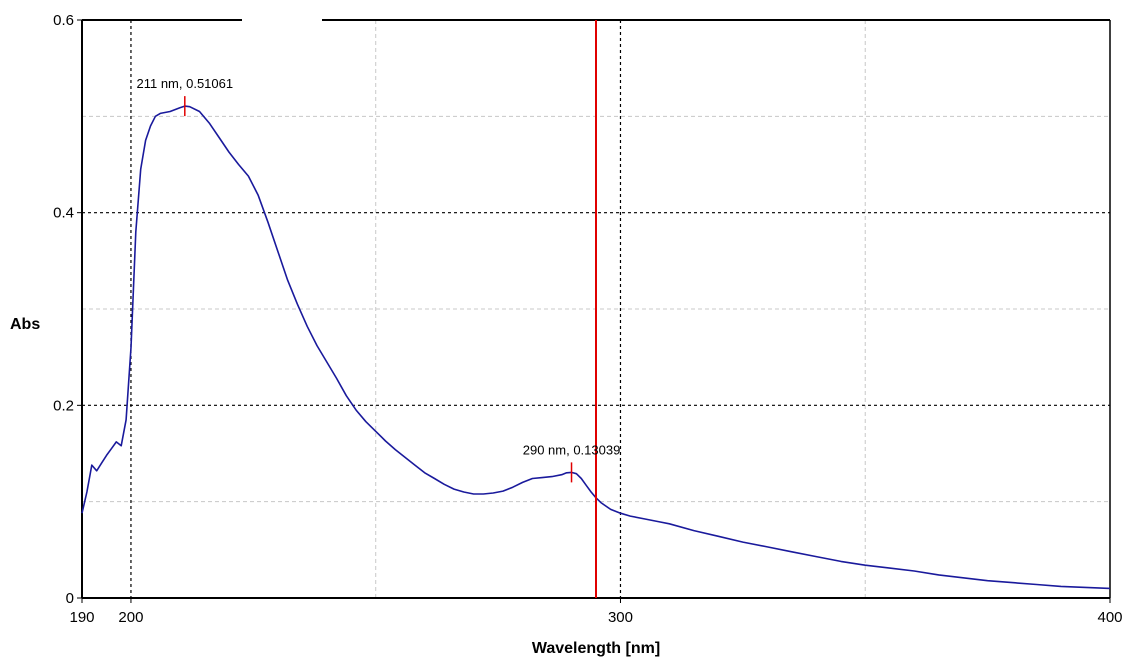 This screenshot has width=1128, height=660. I want to click on y-axis-title: Abs, so click(25, 324).